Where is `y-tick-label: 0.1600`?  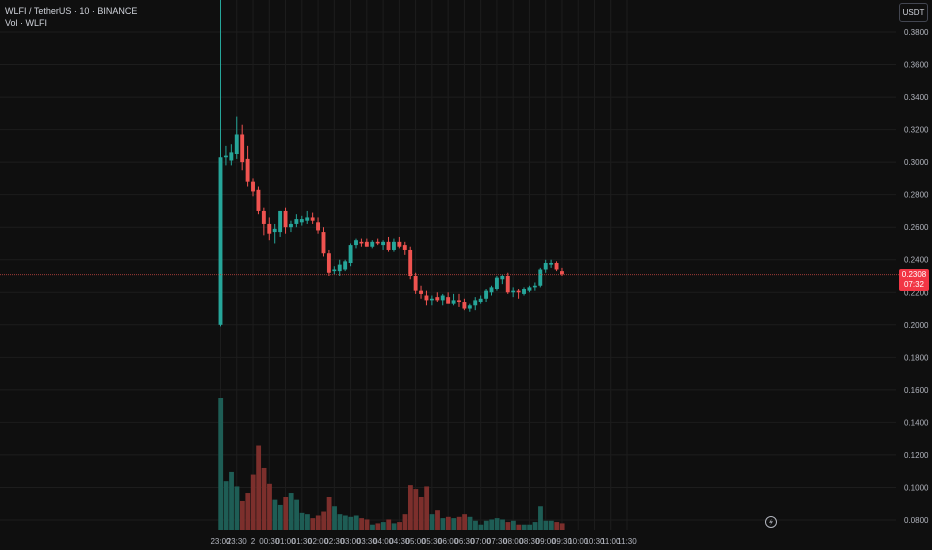
y-tick-label: 0.1600 is located at coordinates (916, 390).